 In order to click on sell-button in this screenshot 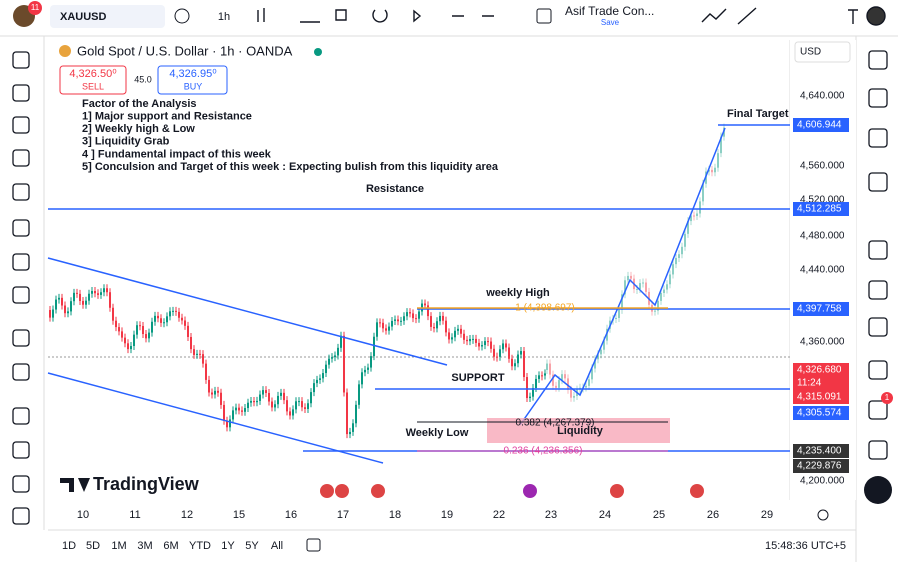, I will do `click(93, 80)`.